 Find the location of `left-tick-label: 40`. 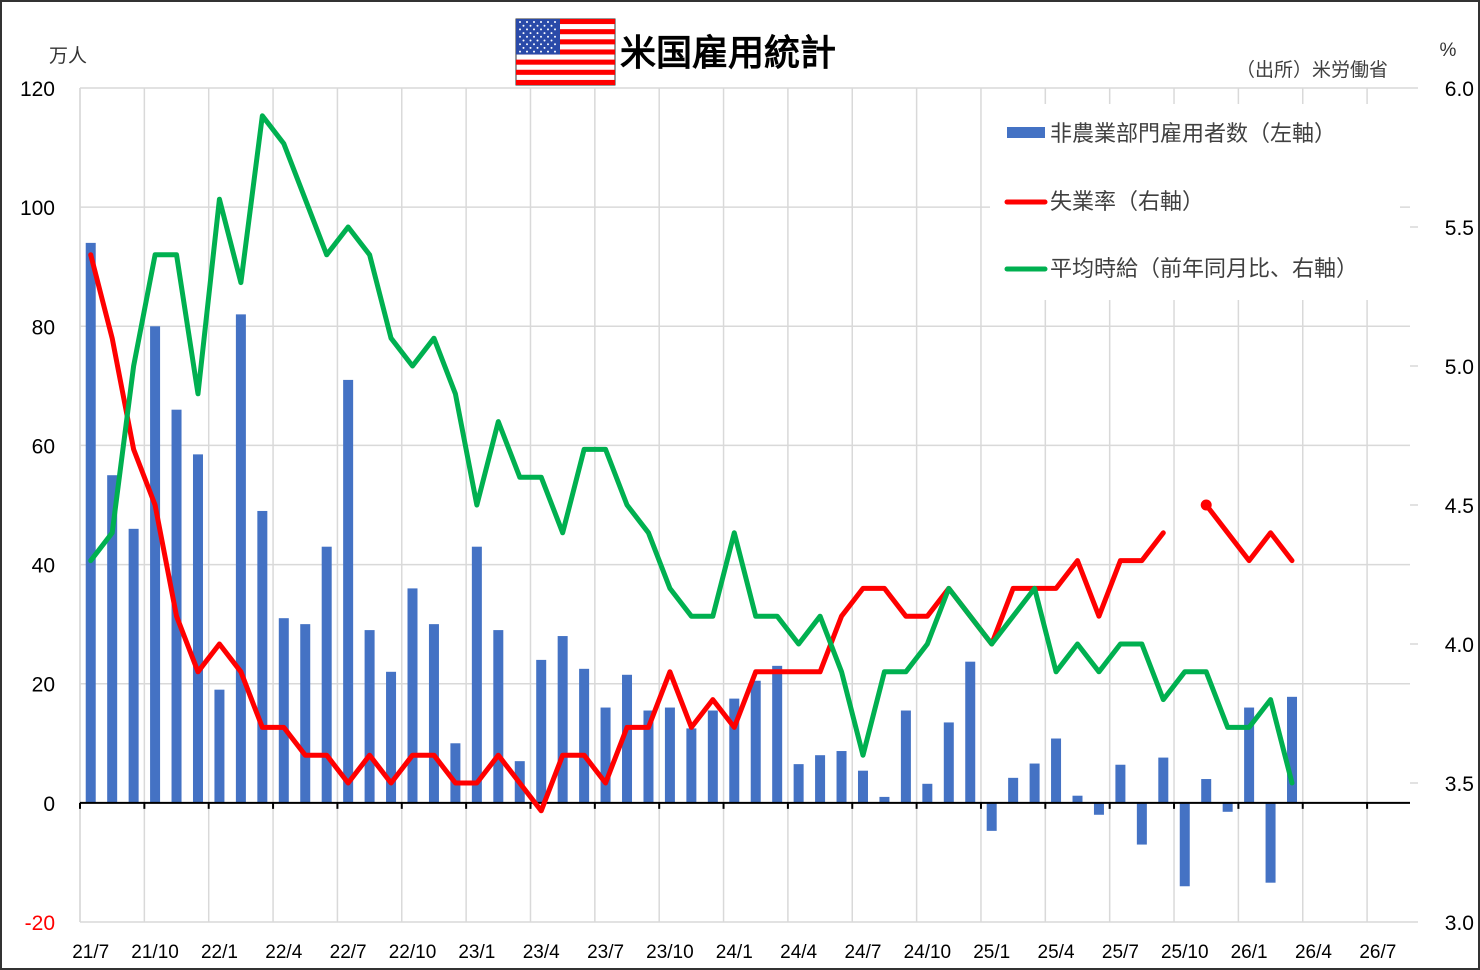

left-tick-label: 40 is located at coordinates (43, 566).